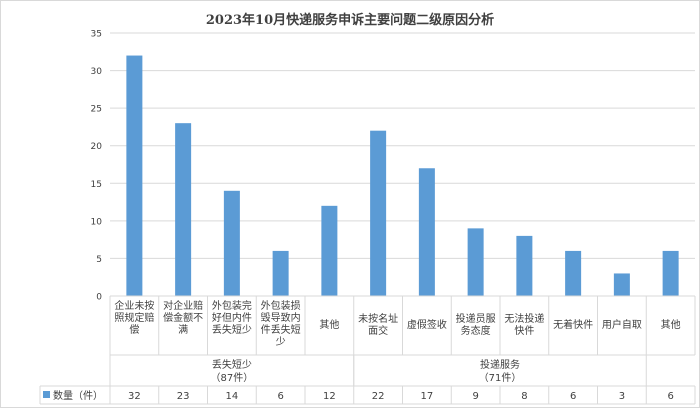 This screenshot has height=408, width=700. What do you see at coordinates (134, 396) in the screenshot?
I see `data-value-label: 32` at bounding box center [134, 396].